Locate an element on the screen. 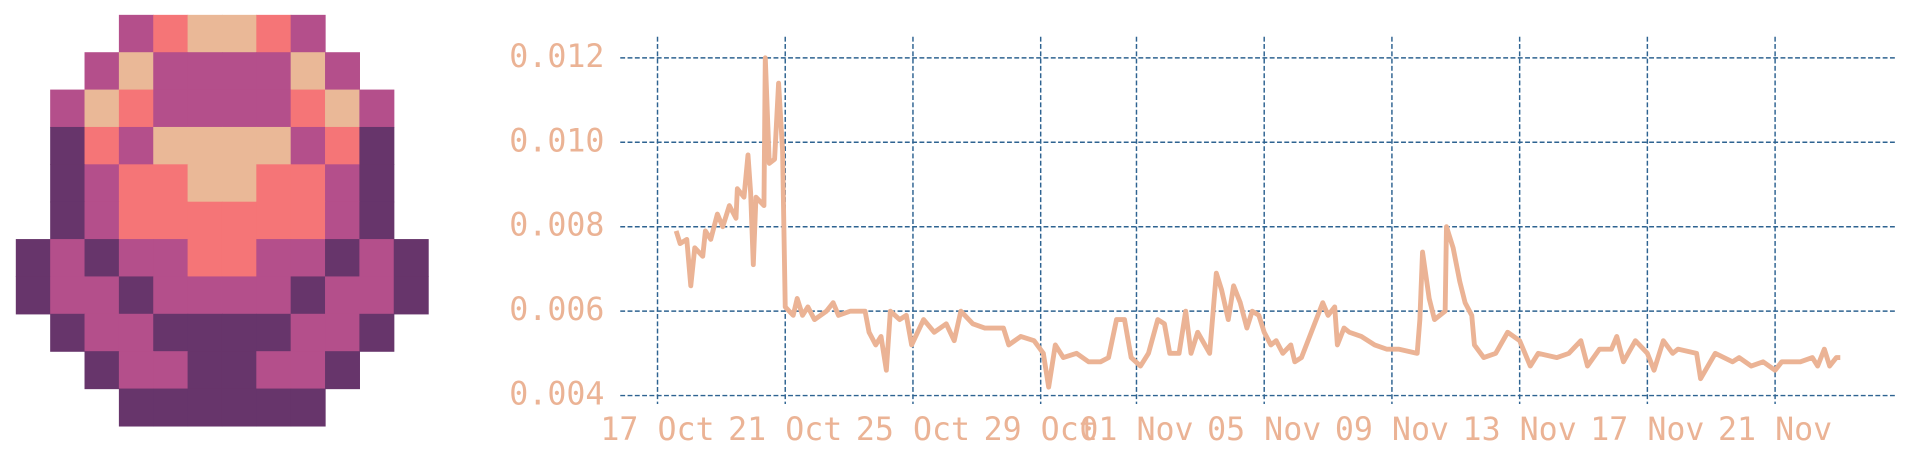 The width and height of the screenshot is (1907, 459). x-tick-label: 29 Oct is located at coordinates (1041, 430).